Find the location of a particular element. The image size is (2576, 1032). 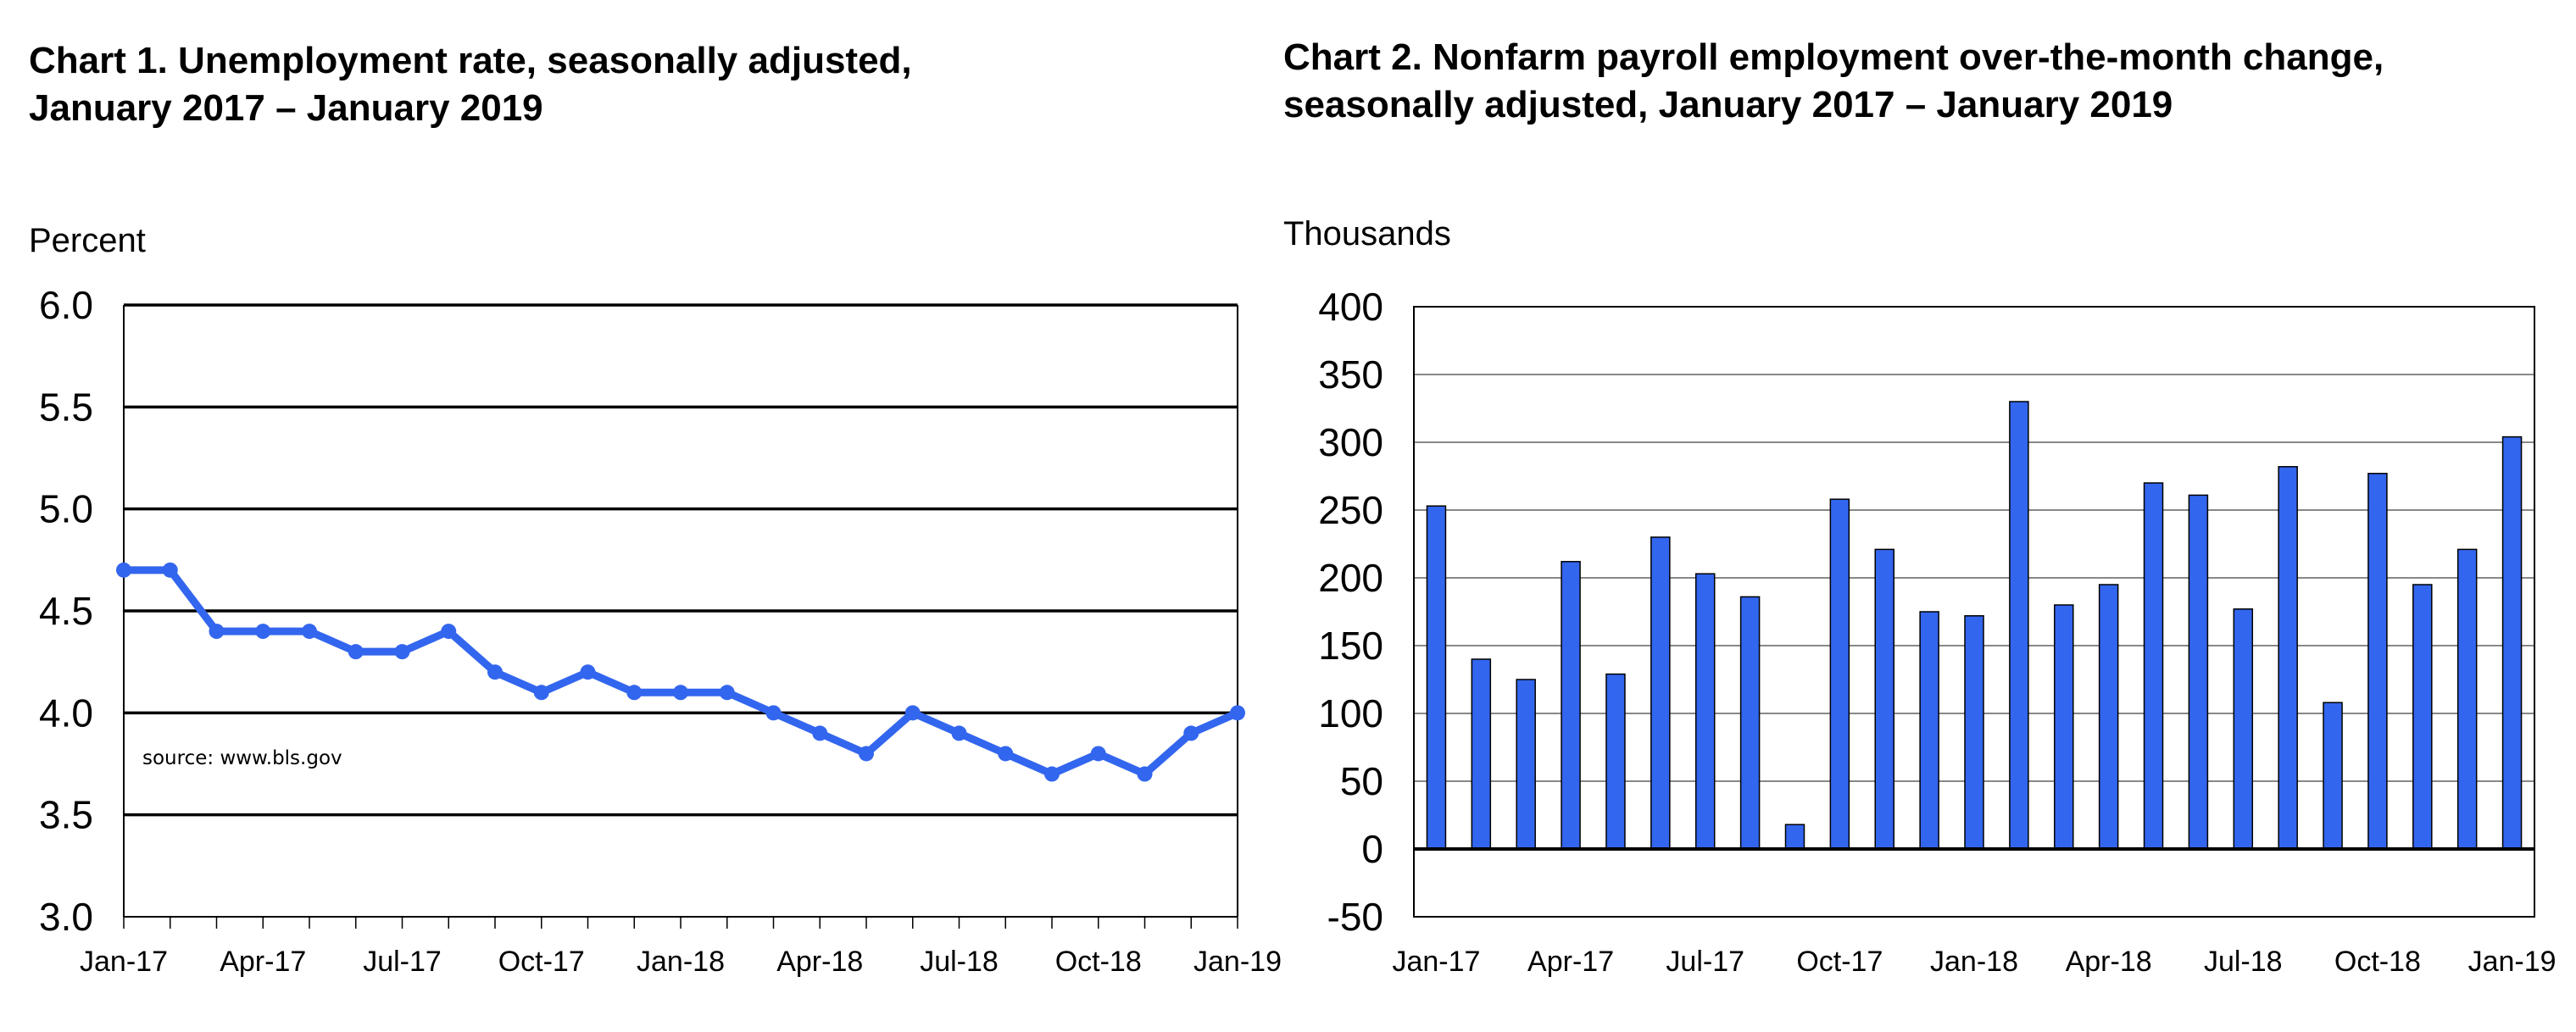

chart-2-y-tick-label: 350 is located at coordinates (1350, 374).